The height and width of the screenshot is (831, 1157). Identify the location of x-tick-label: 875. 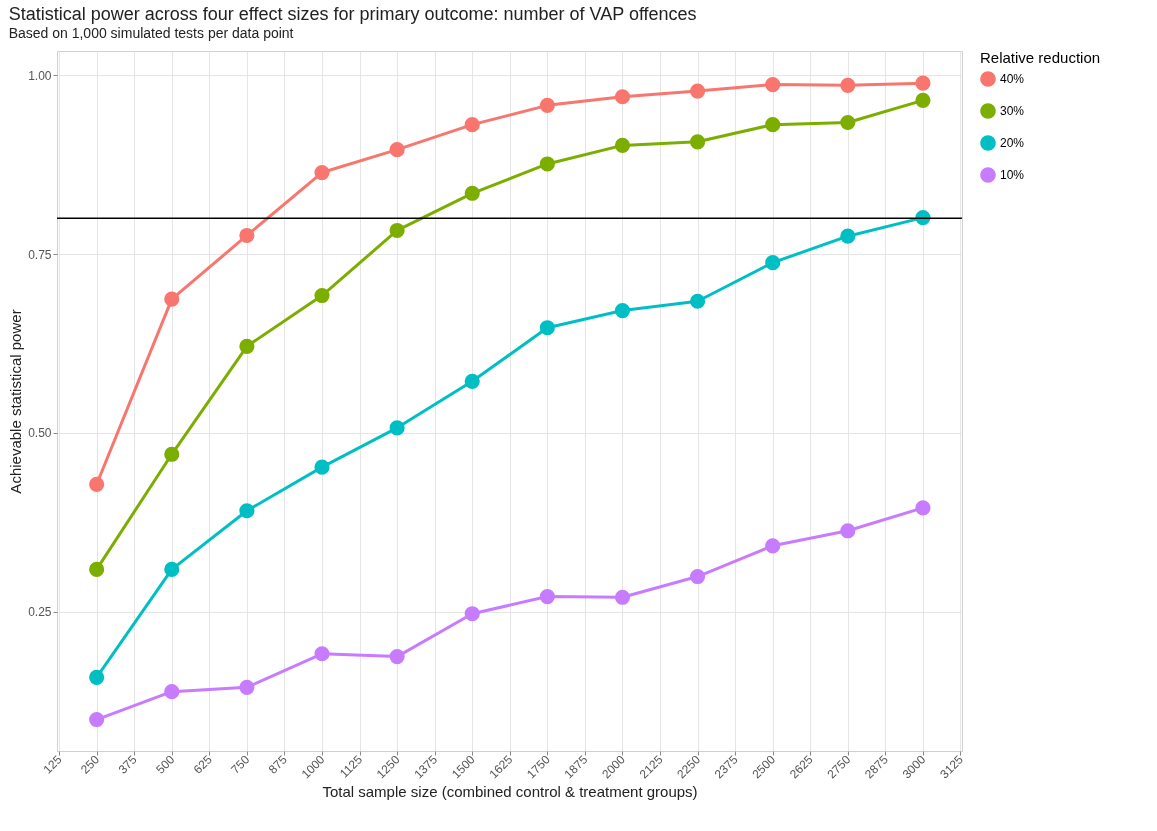
(278, 764).